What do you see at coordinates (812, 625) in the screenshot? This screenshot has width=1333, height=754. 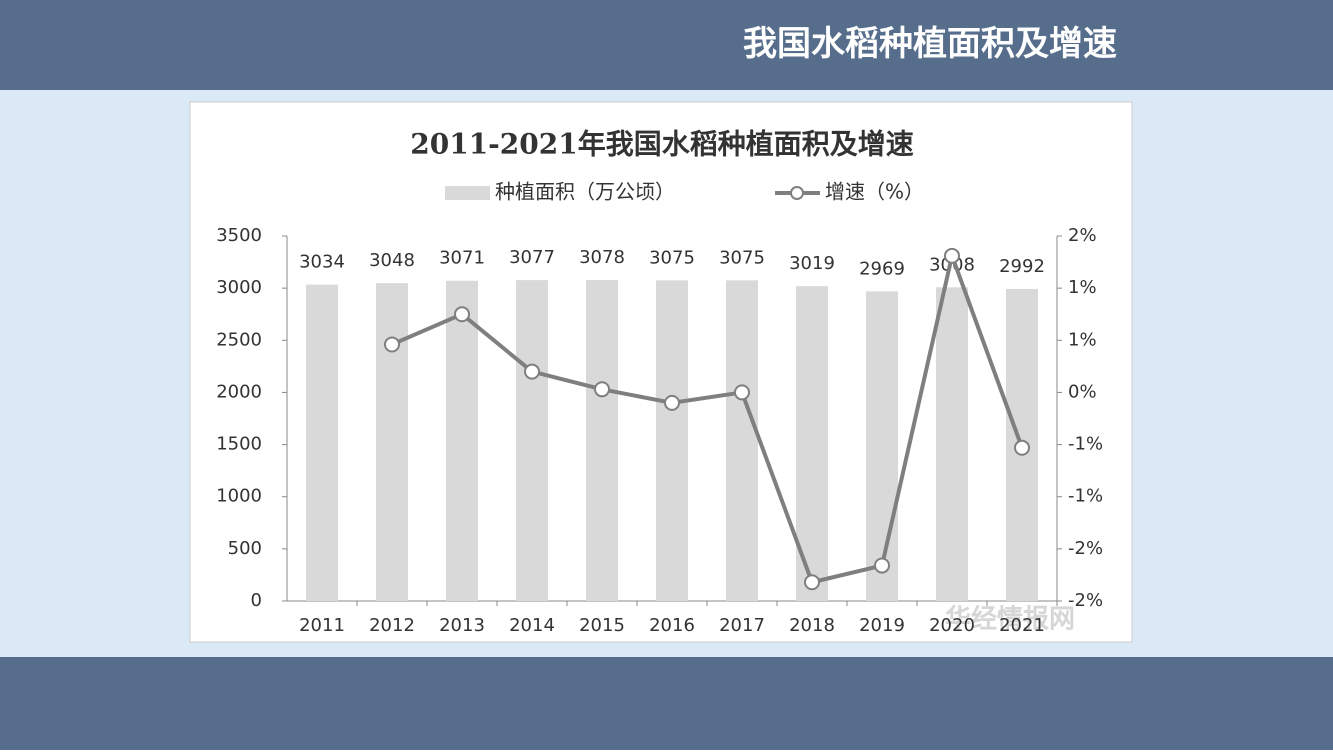 I see `x-tick-label: 2018` at bounding box center [812, 625].